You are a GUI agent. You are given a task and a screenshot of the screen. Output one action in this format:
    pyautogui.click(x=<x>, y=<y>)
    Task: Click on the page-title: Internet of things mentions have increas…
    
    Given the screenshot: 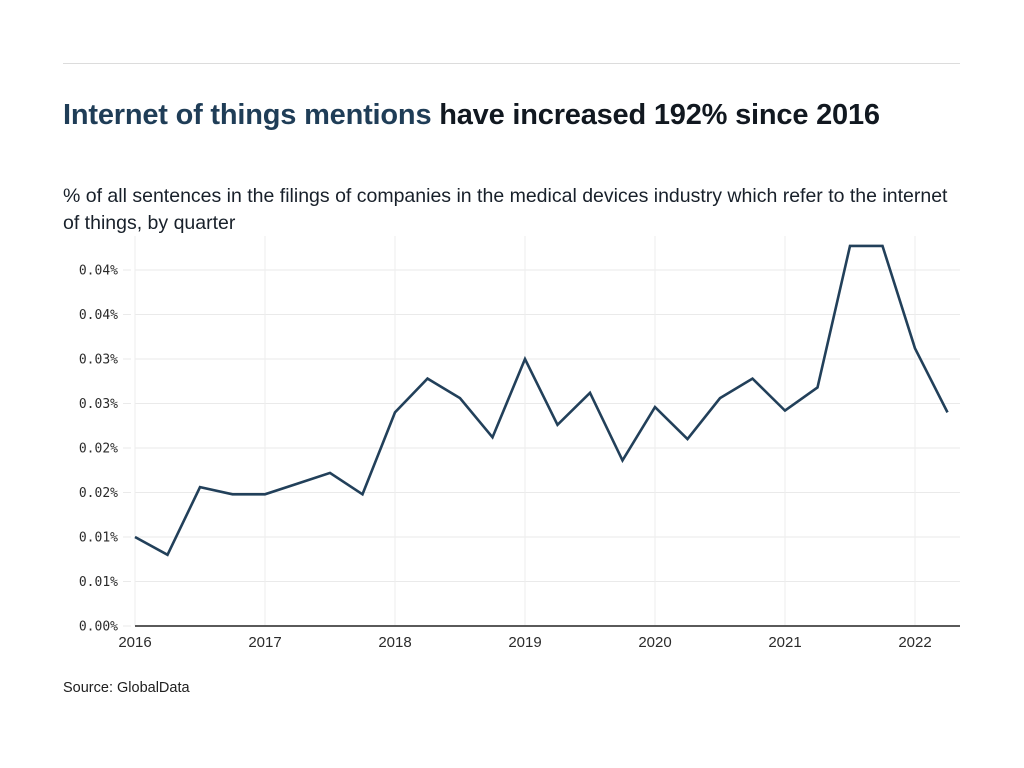 What is the action you would take?
    pyautogui.click(x=513, y=115)
    